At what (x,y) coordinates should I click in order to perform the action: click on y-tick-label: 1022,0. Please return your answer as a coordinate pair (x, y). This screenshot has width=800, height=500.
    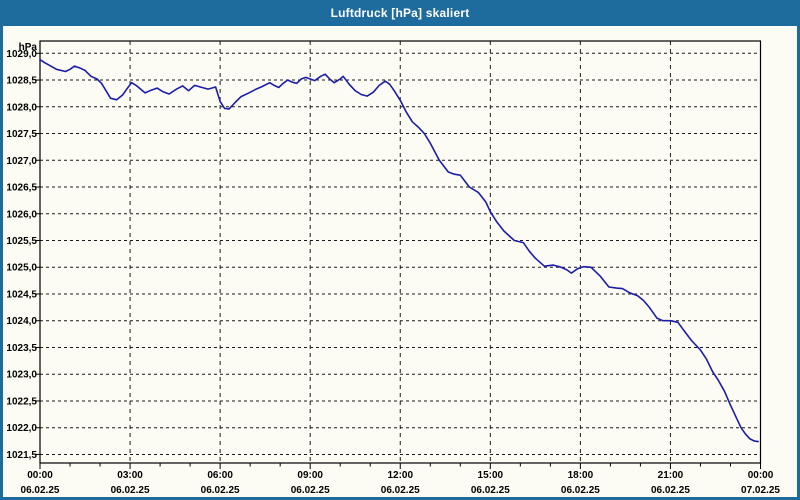
    Looking at the image, I should click on (21, 428).